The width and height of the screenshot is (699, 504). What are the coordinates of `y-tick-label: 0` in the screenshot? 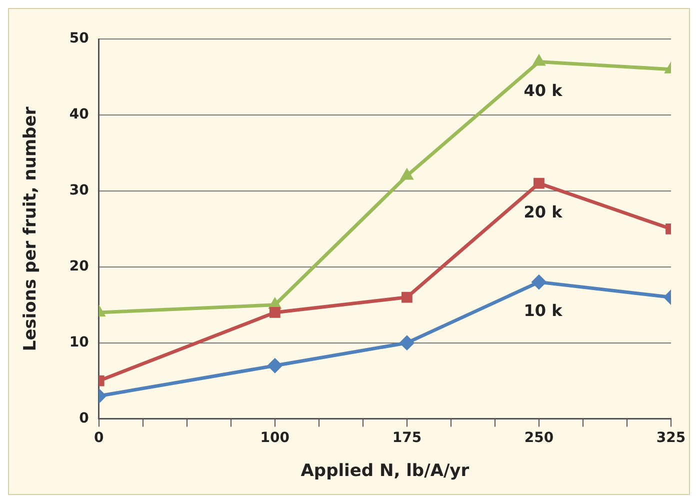 It's located at (84, 418).